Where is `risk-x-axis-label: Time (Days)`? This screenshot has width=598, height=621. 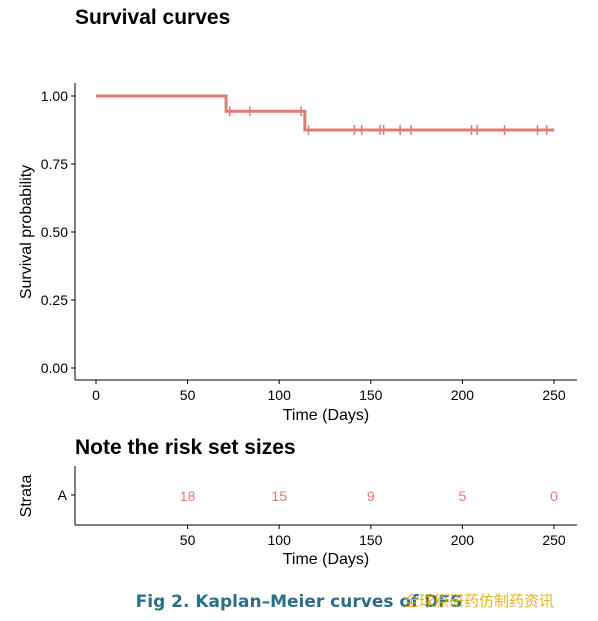 risk-x-axis-label: Time (Days) is located at coordinates (326, 559).